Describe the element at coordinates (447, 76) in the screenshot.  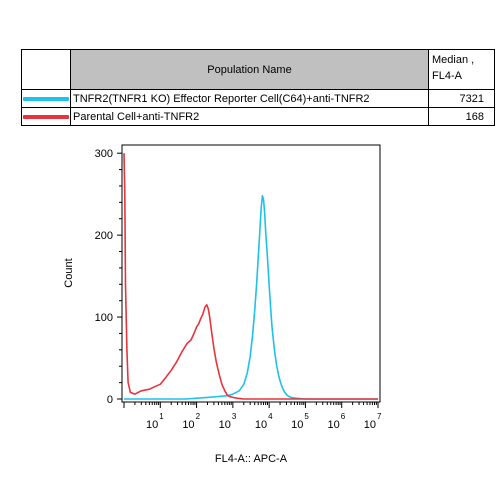
I see `legend-header-median-line2: FL4-A` at that location.